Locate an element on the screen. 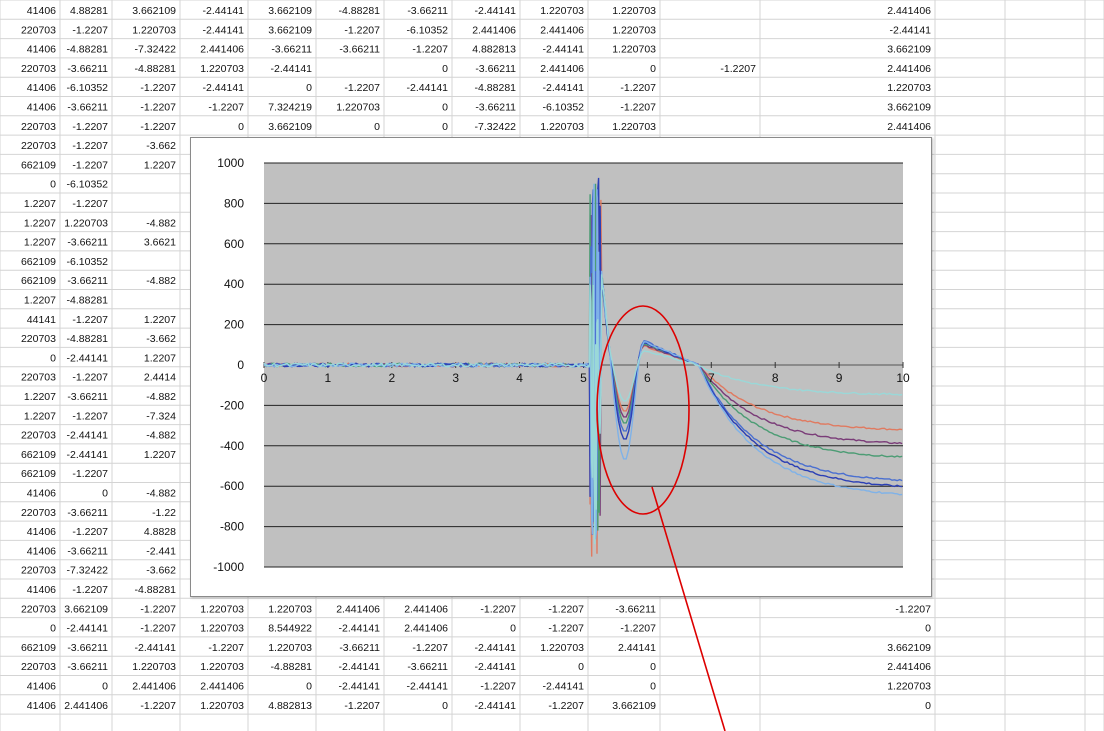 This screenshot has width=1104, height=731. cell-value: -7.324 is located at coordinates (161, 416).